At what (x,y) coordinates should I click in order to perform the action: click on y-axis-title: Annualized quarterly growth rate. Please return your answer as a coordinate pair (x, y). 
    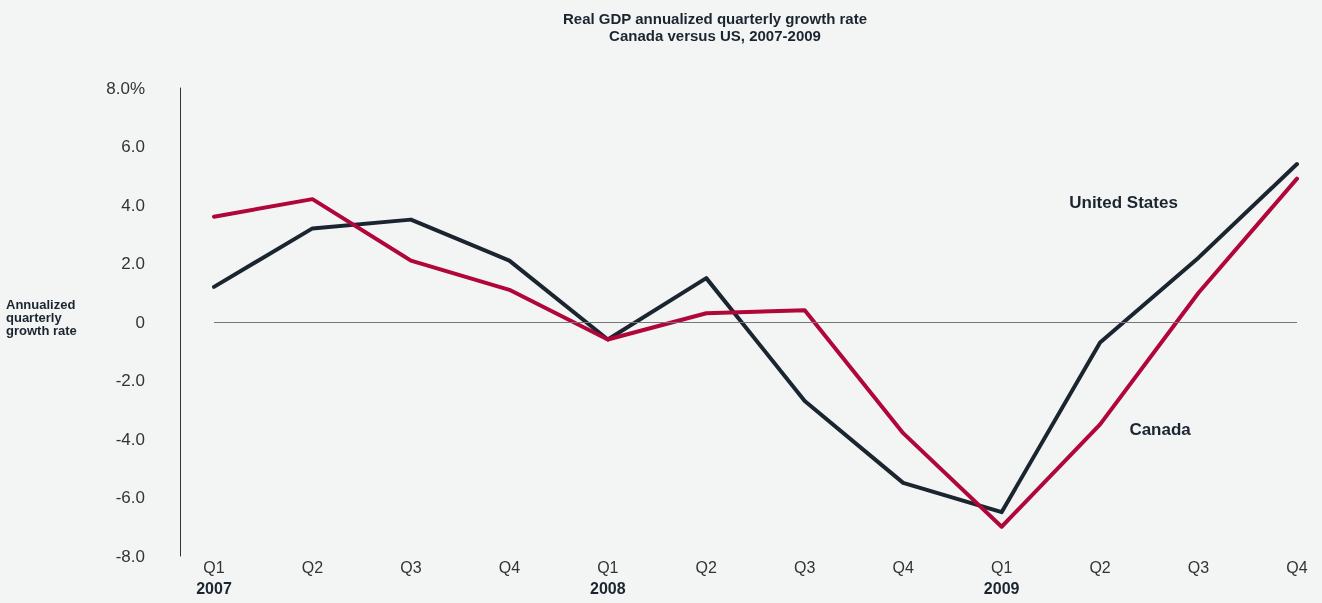
    Looking at the image, I should click on (42, 317).